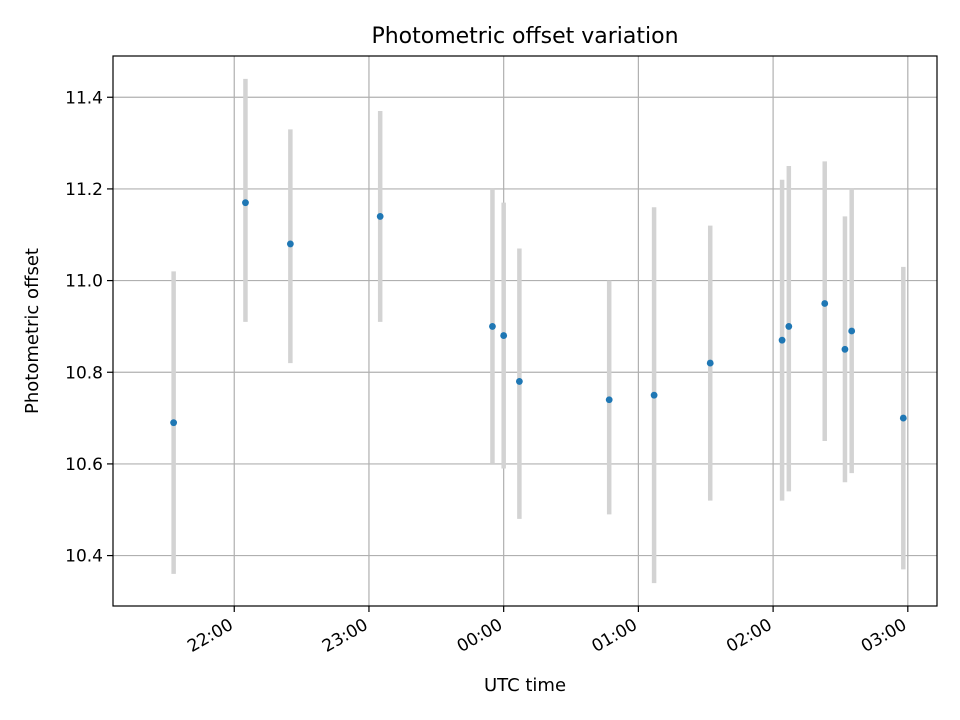  I want to click on y-tick-label: 11.2, so click(84, 190).